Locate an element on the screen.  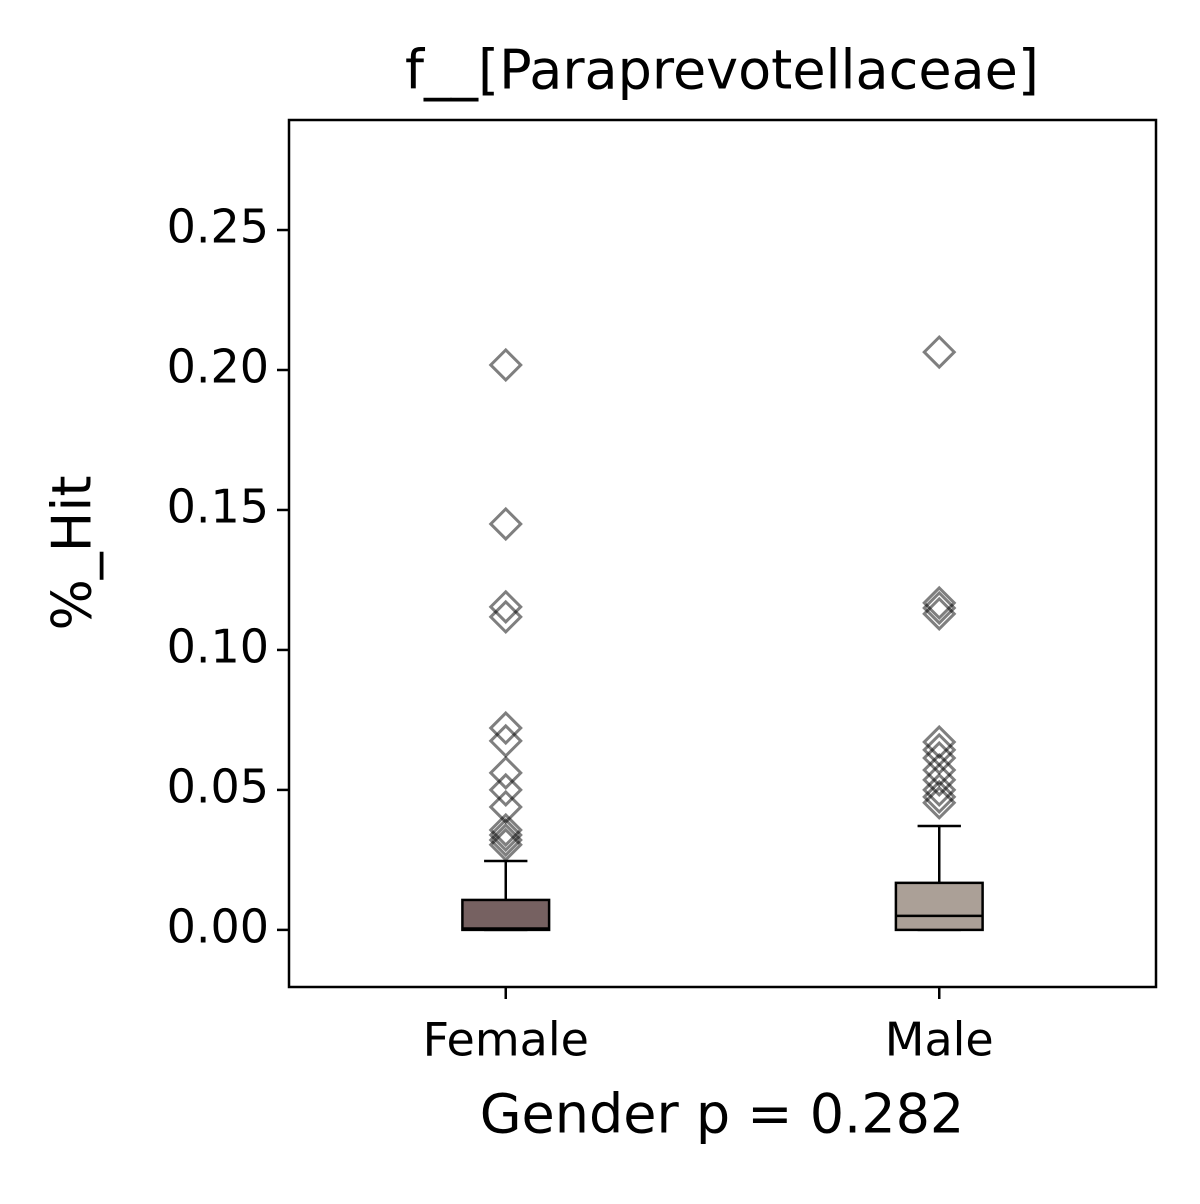
y-tick-label: 0.10 is located at coordinates (218, 646).